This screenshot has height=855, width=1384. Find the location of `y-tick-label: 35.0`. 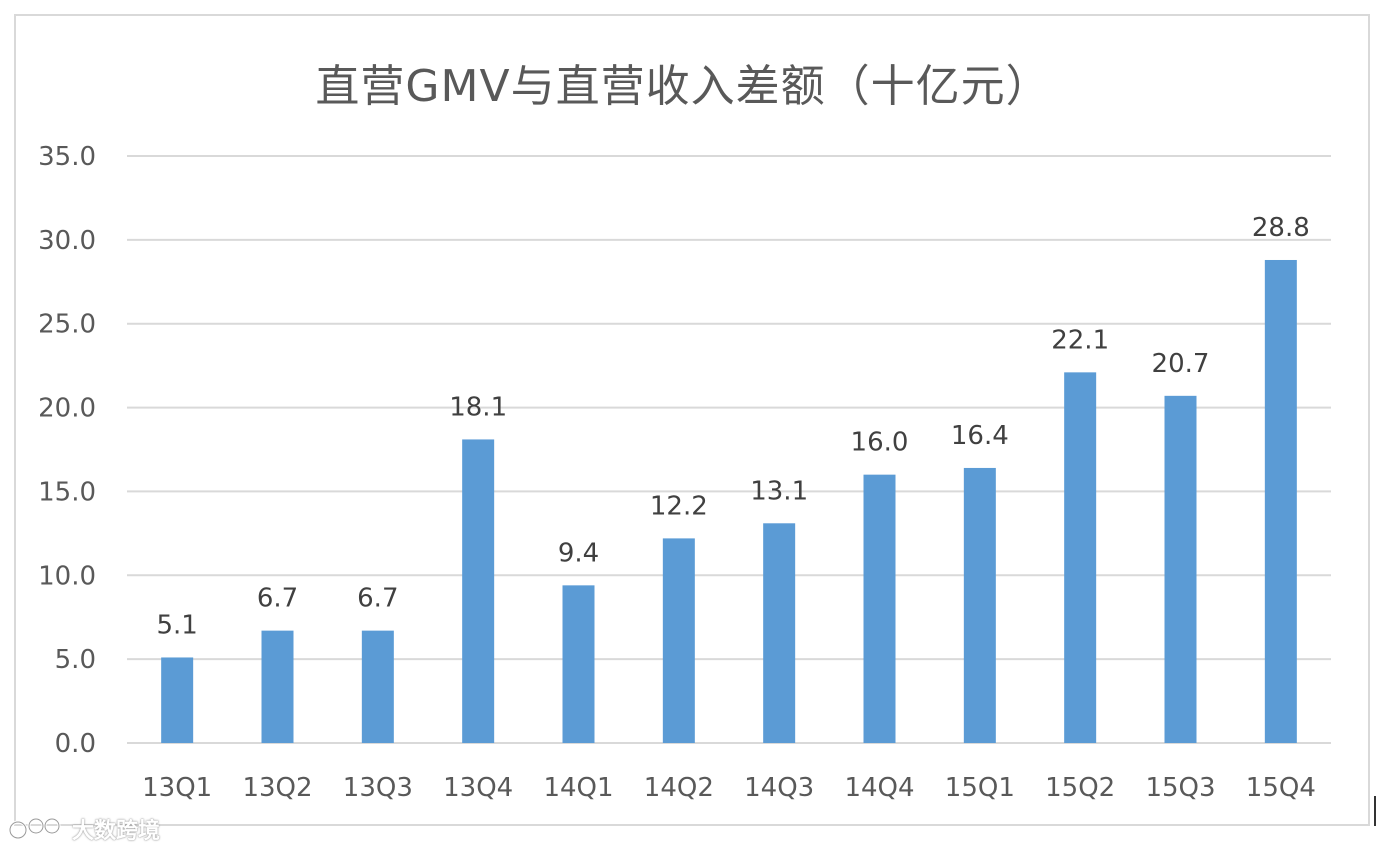

y-tick-label: 35.0 is located at coordinates (67, 157).